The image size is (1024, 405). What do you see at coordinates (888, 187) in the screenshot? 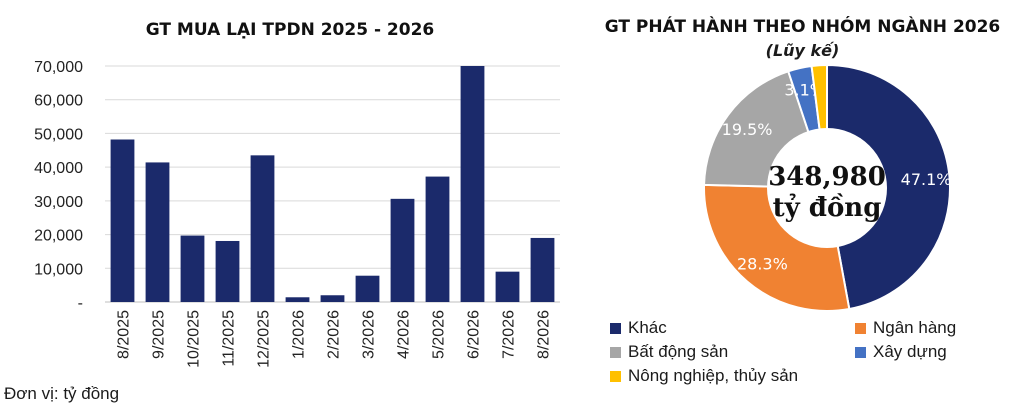
I see `pie-slice` at bounding box center [888, 187].